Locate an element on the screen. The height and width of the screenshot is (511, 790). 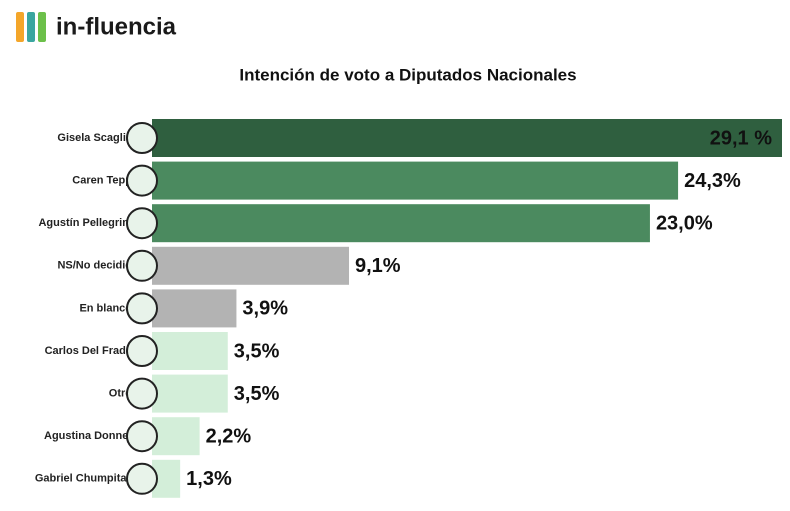
value-label: 24,3% is located at coordinates (712, 181).